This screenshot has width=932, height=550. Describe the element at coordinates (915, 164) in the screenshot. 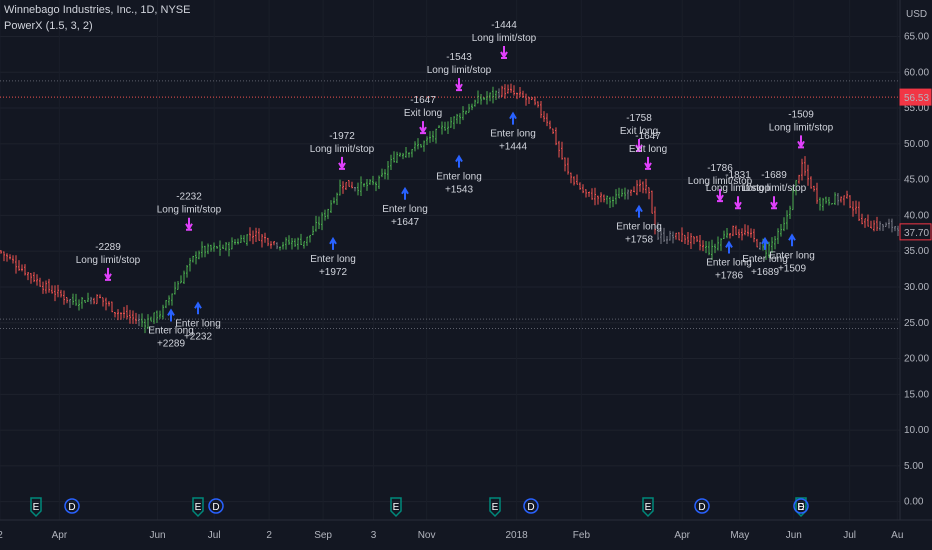

I see `price-tags: 56.53 37.70` at that location.